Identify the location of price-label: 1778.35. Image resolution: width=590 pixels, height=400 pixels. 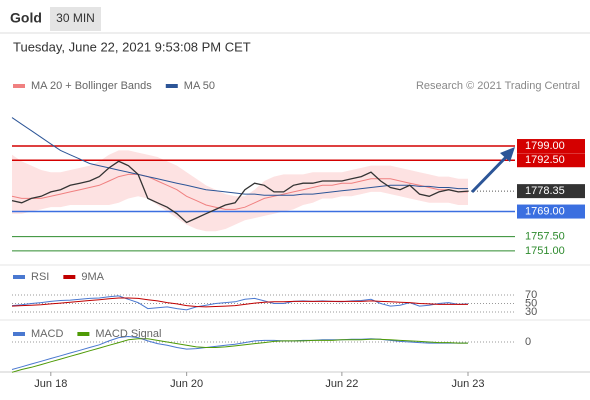
(545, 191).